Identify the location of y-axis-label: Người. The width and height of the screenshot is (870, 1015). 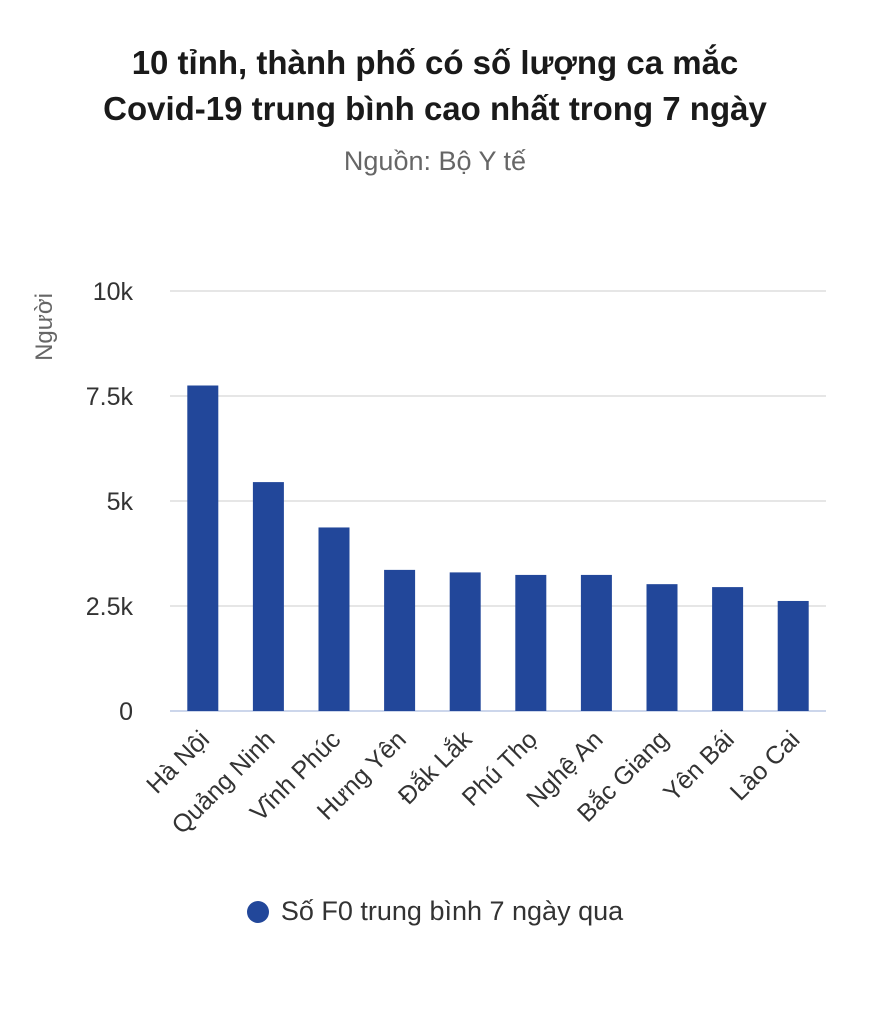
(44, 327).